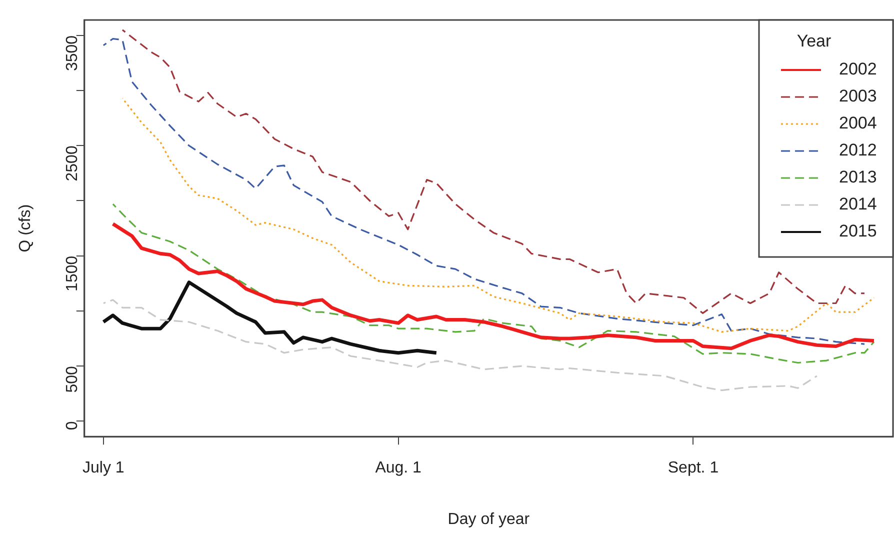 The height and width of the screenshot is (537, 894). Describe the element at coordinates (858, 123) in the screenshot. I see `legend-label: 2004` at that location.